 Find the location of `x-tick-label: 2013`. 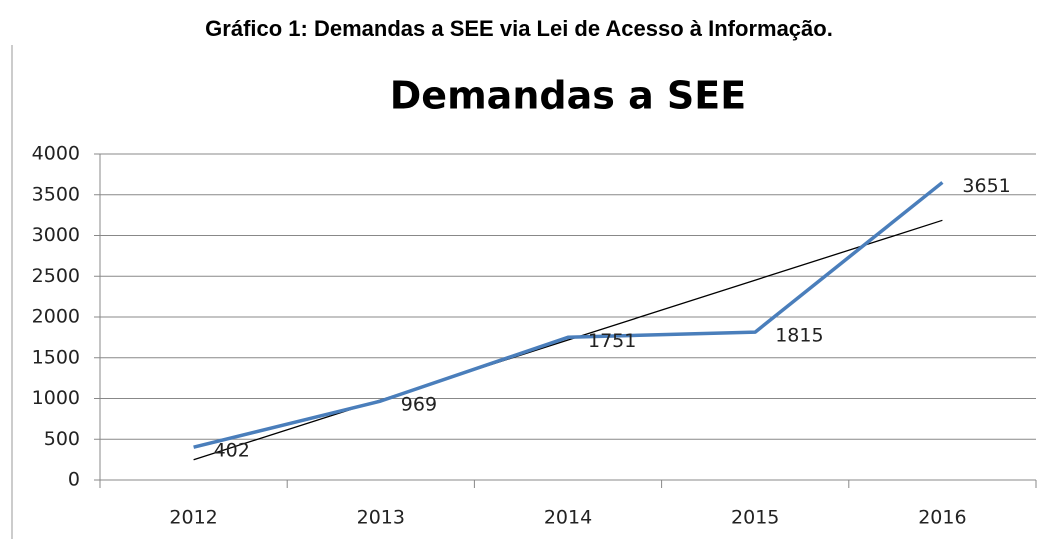

x-tick-label: 2013 is located at coordinates (381, 518).